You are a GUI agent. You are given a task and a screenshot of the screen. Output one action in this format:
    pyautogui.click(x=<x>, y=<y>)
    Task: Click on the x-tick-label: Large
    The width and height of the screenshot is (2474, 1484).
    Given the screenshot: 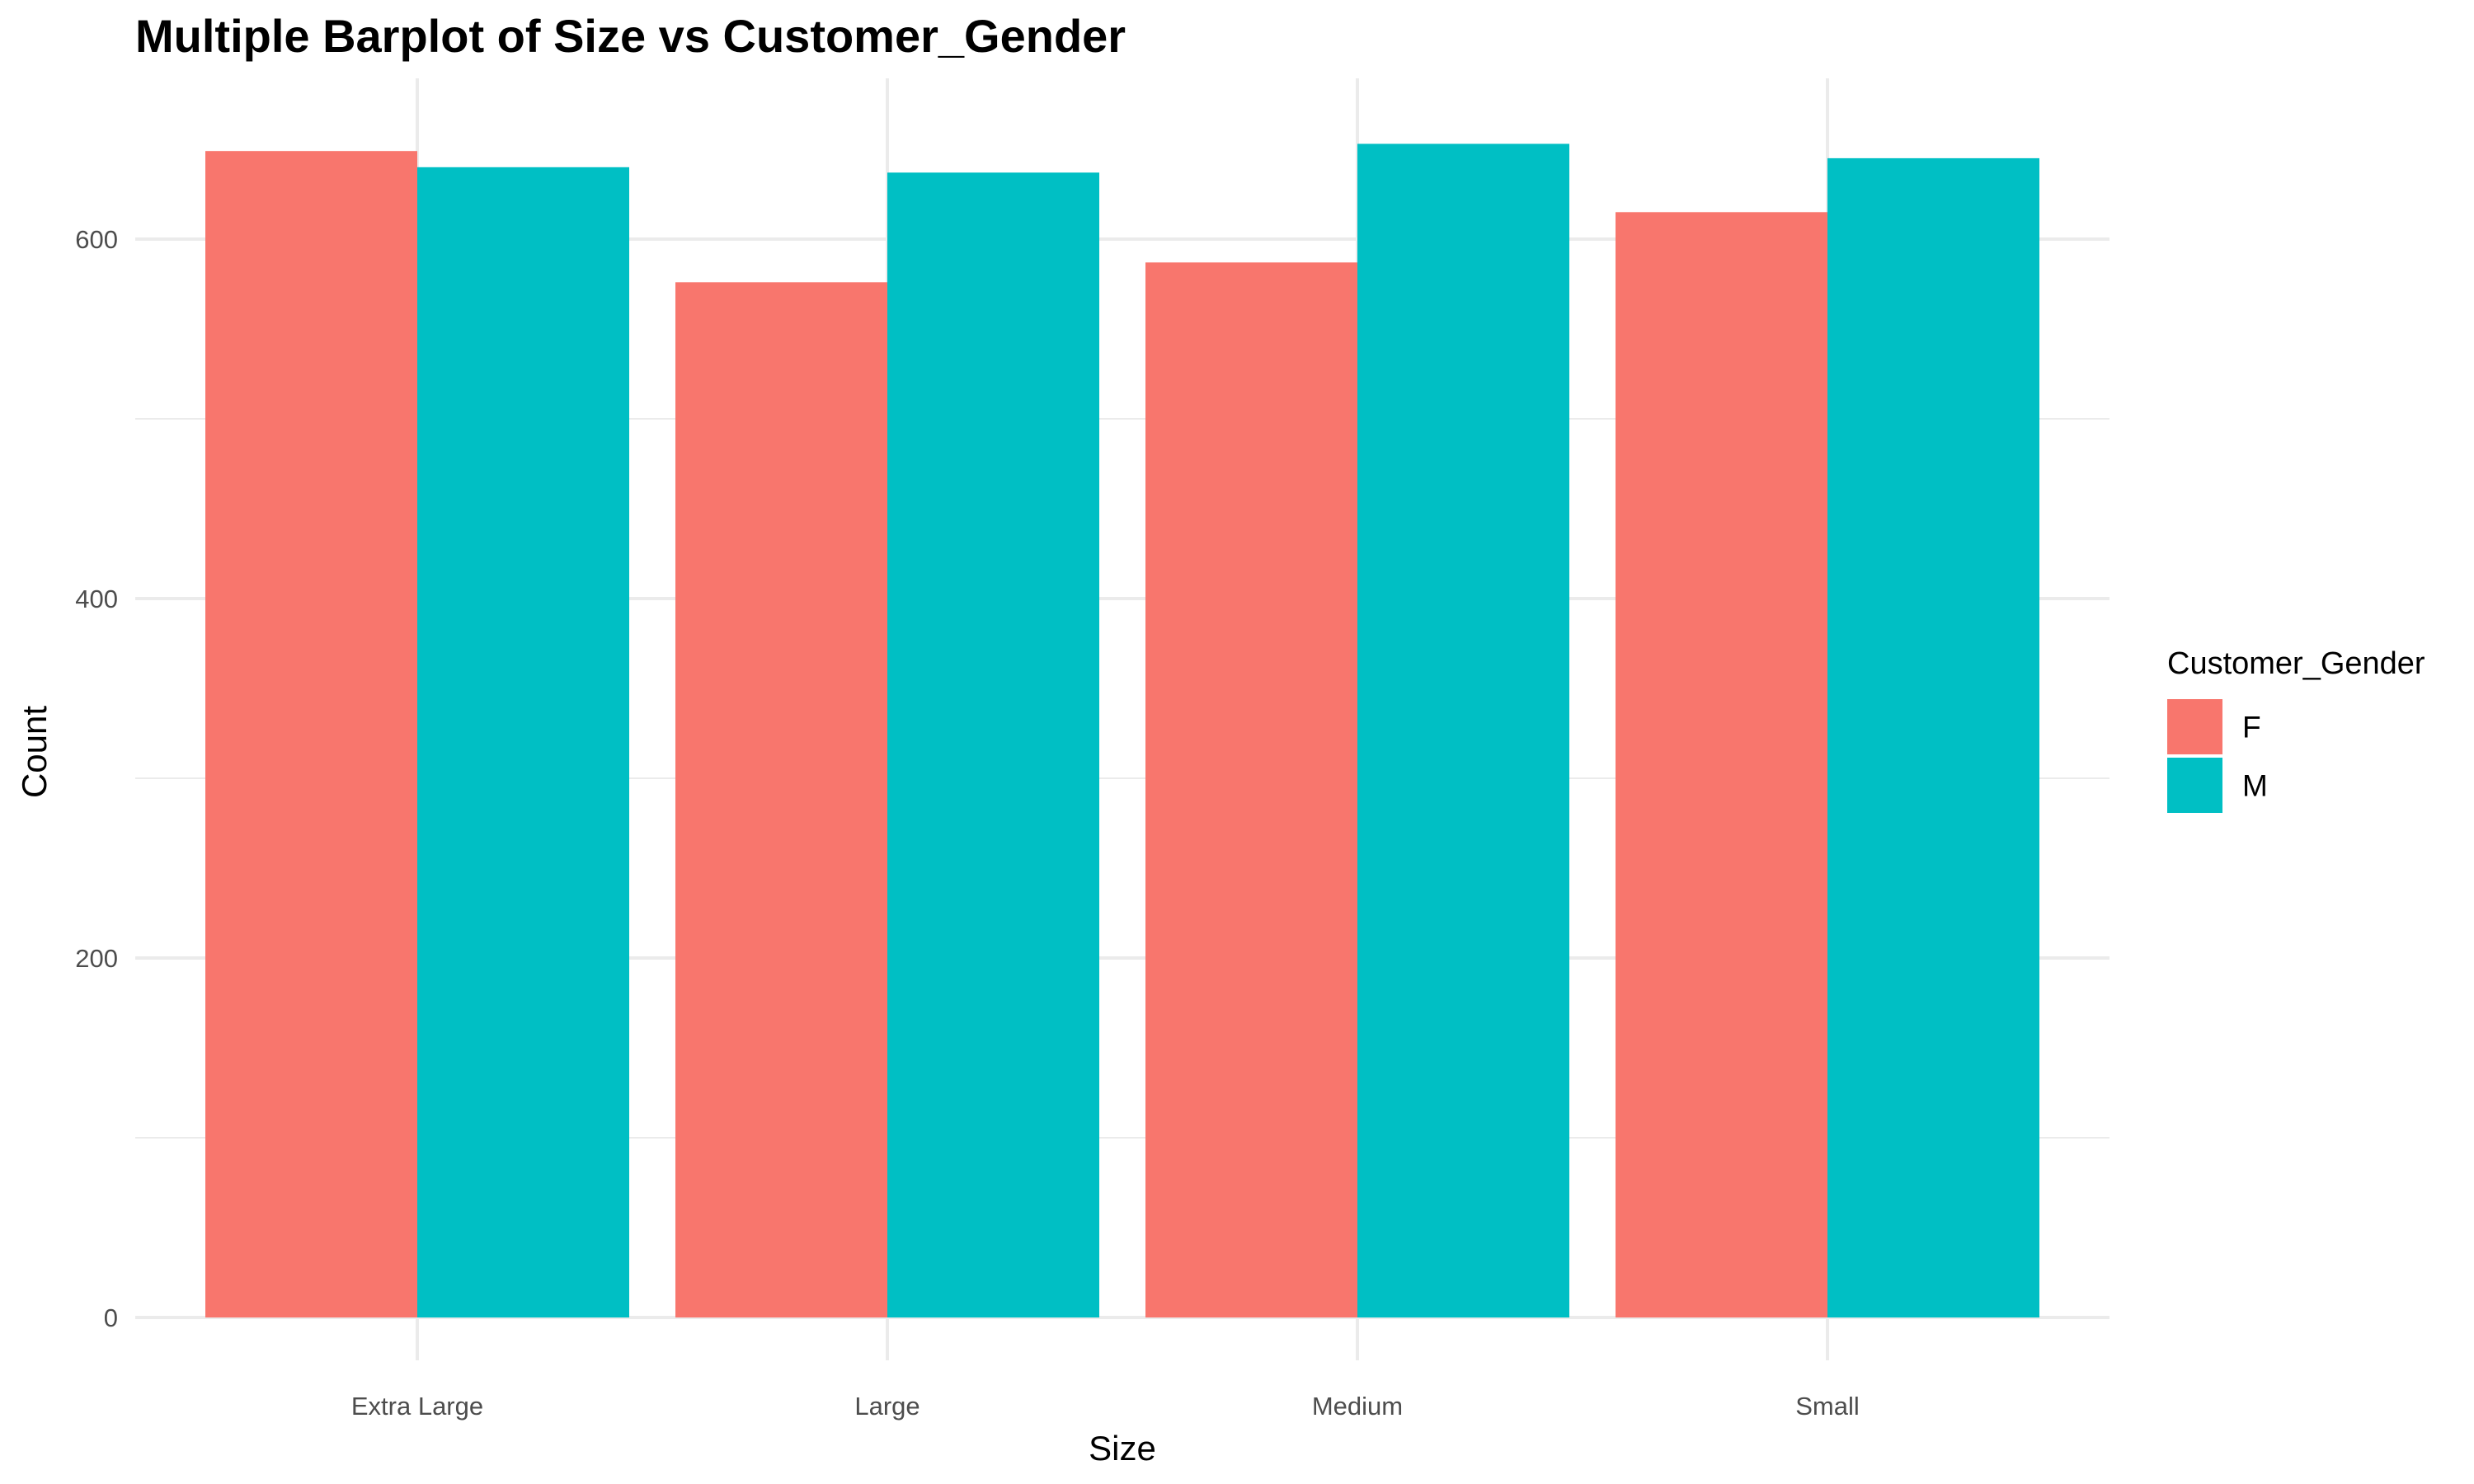 What is the action you would take?
    pyautogui.click(x=887, y=1406)
    